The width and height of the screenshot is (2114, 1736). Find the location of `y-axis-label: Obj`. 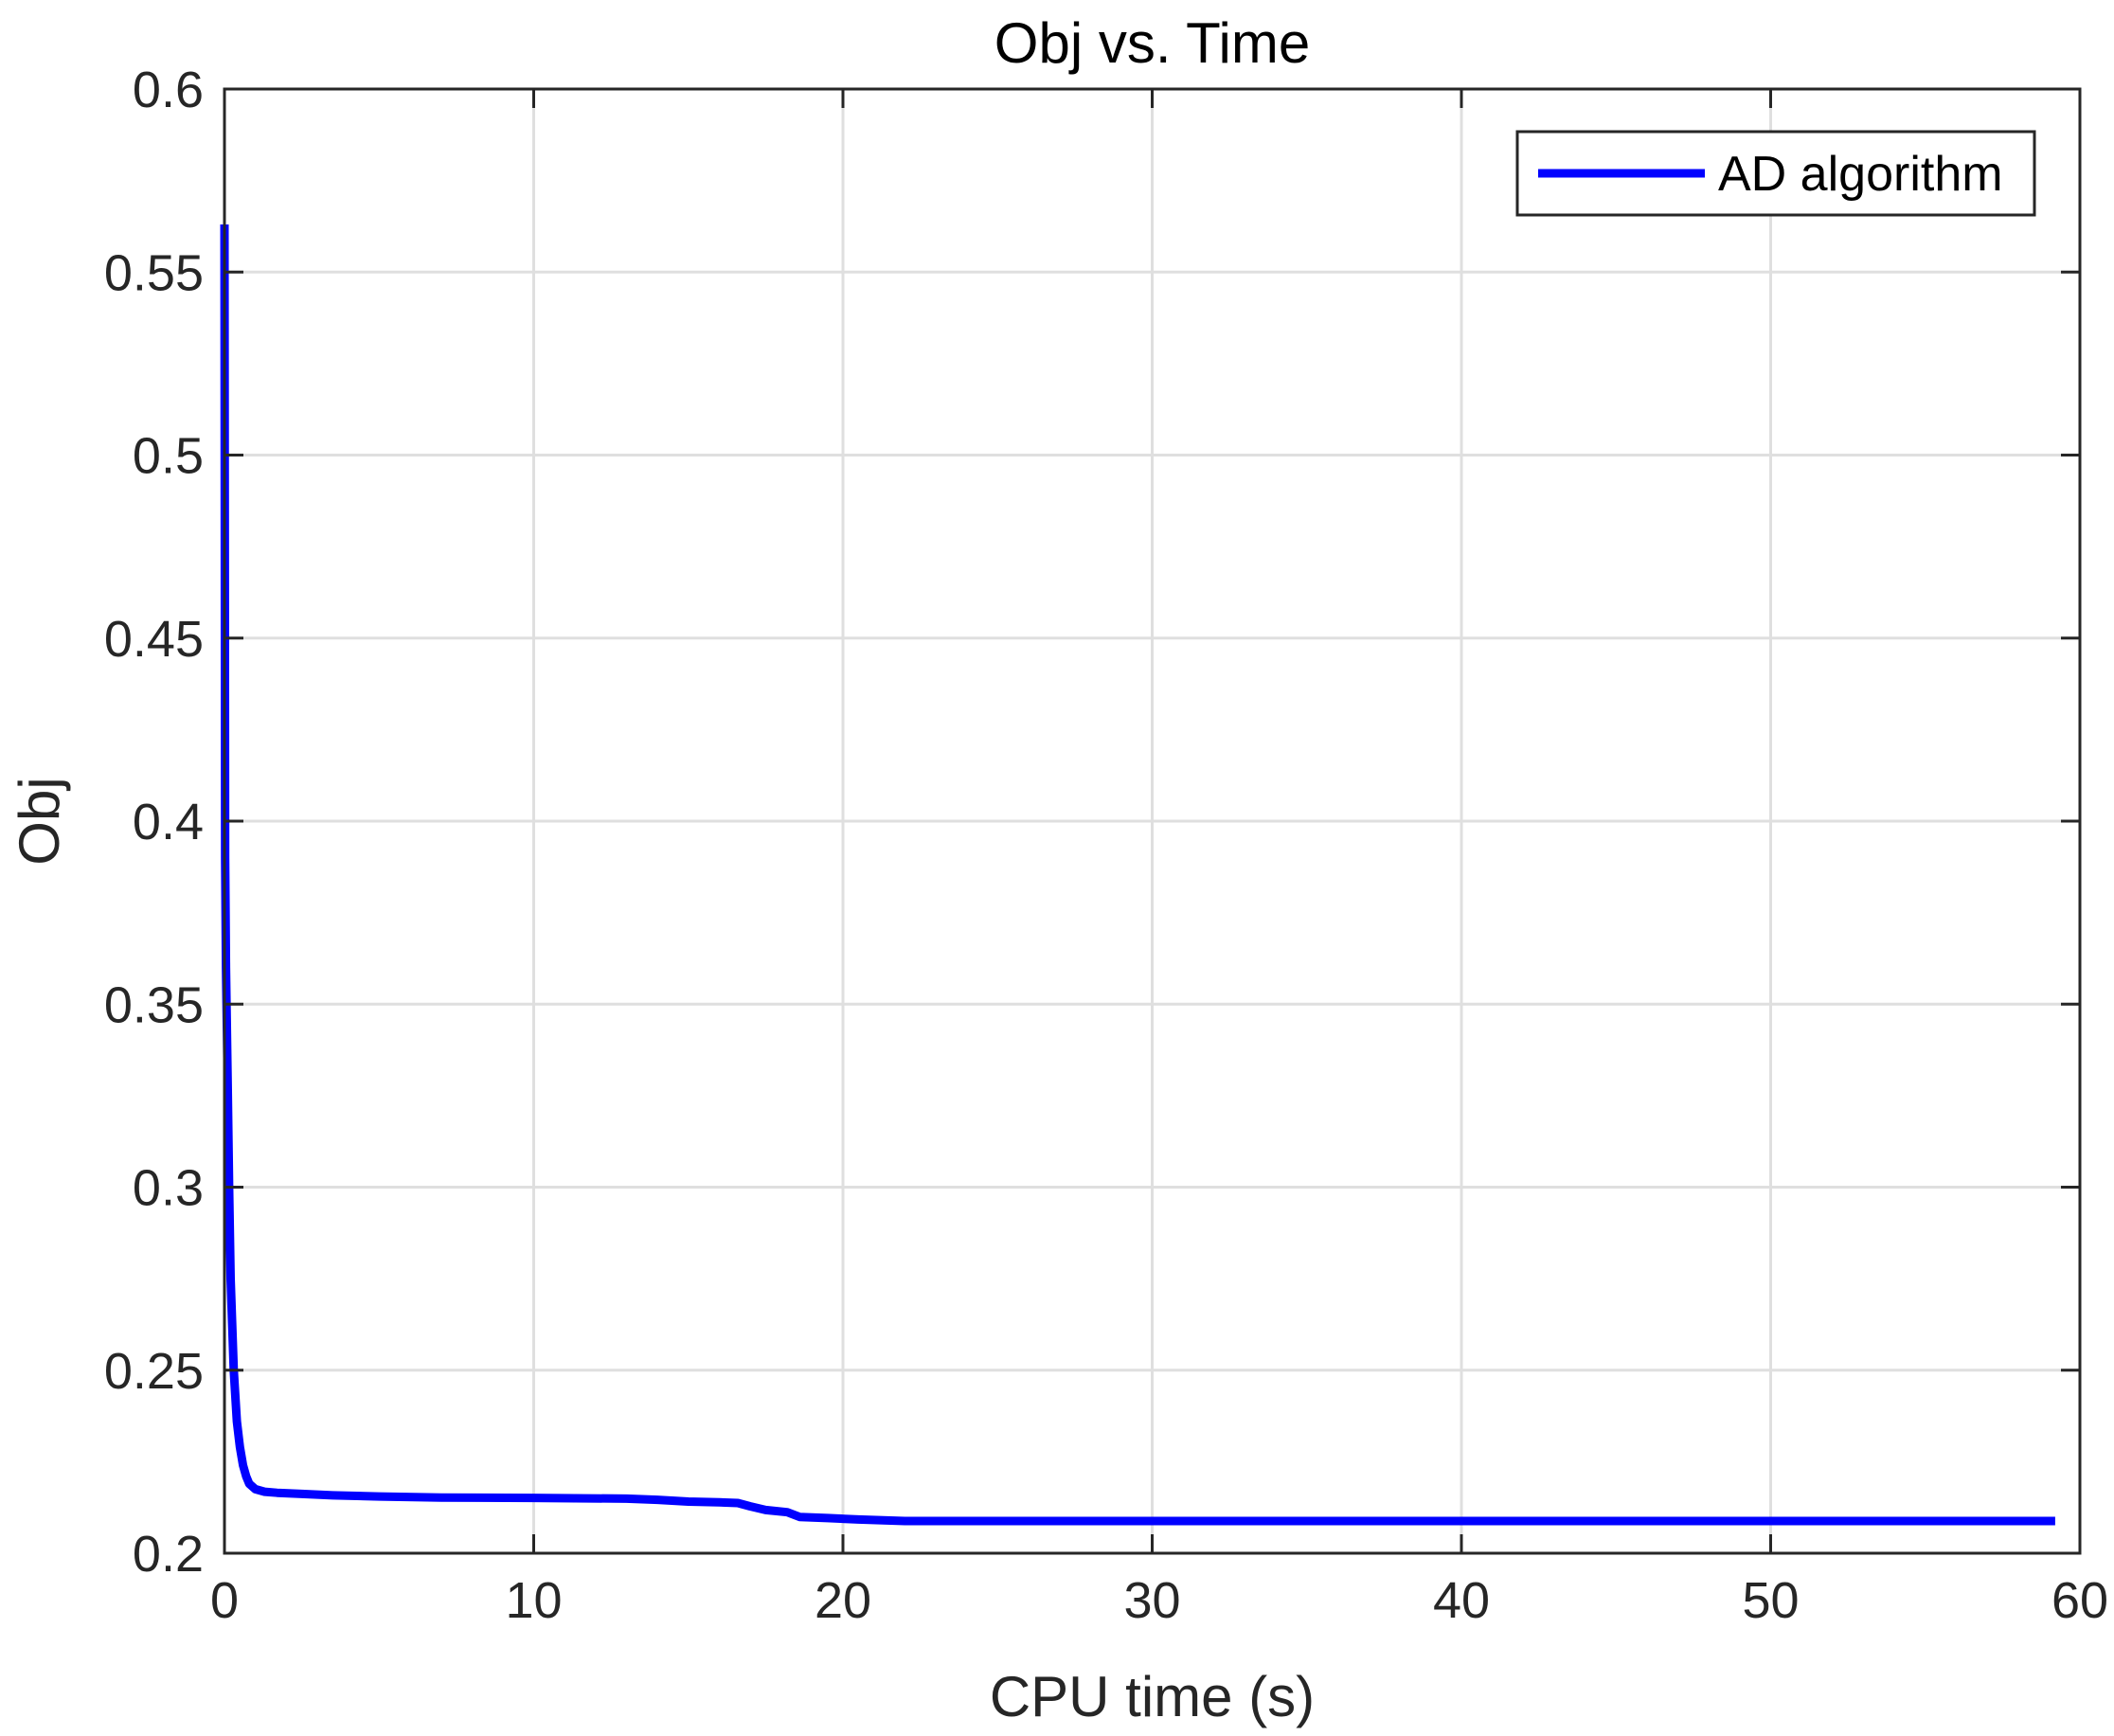

y-axis-label: Obj is located at coordinates (39, 821).